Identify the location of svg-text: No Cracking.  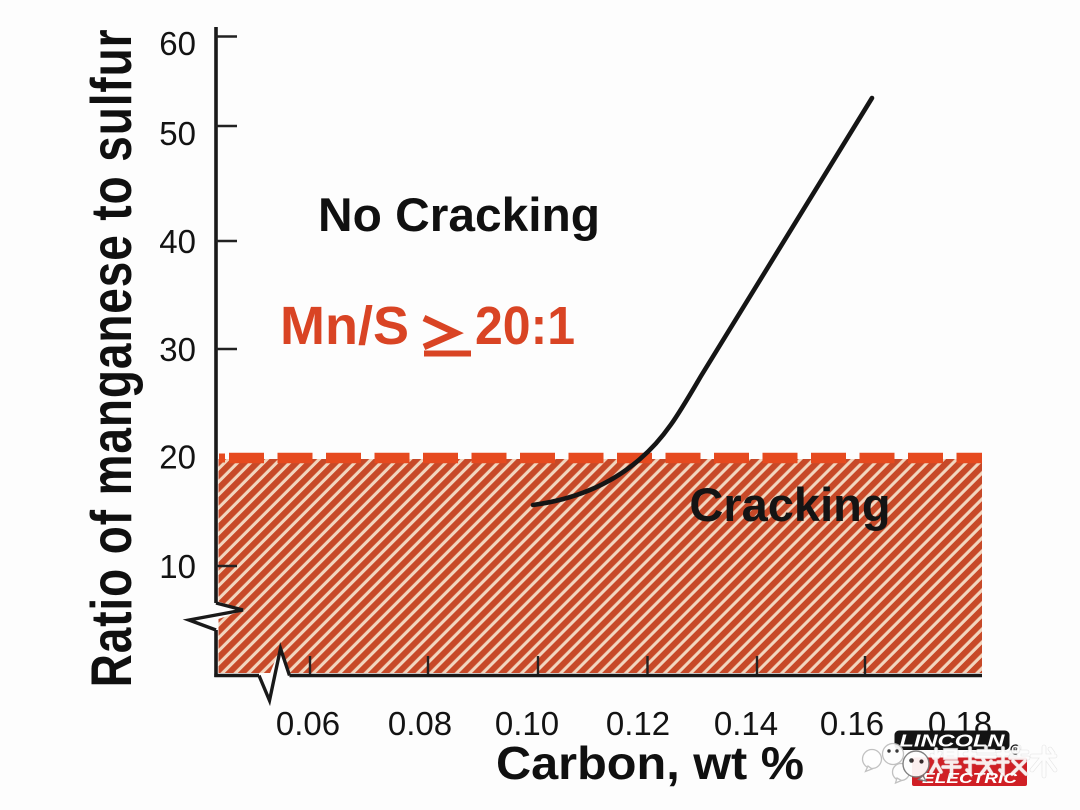
(459, 214).